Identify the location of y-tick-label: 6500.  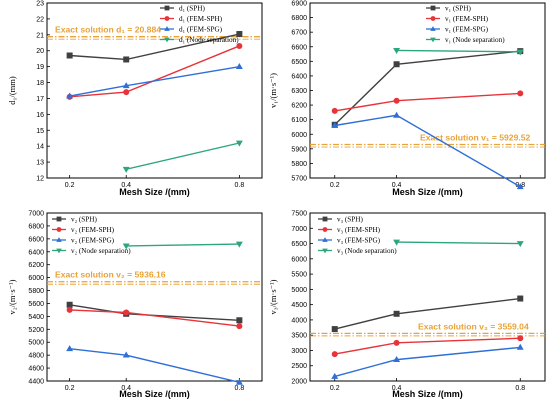
(299, 244).